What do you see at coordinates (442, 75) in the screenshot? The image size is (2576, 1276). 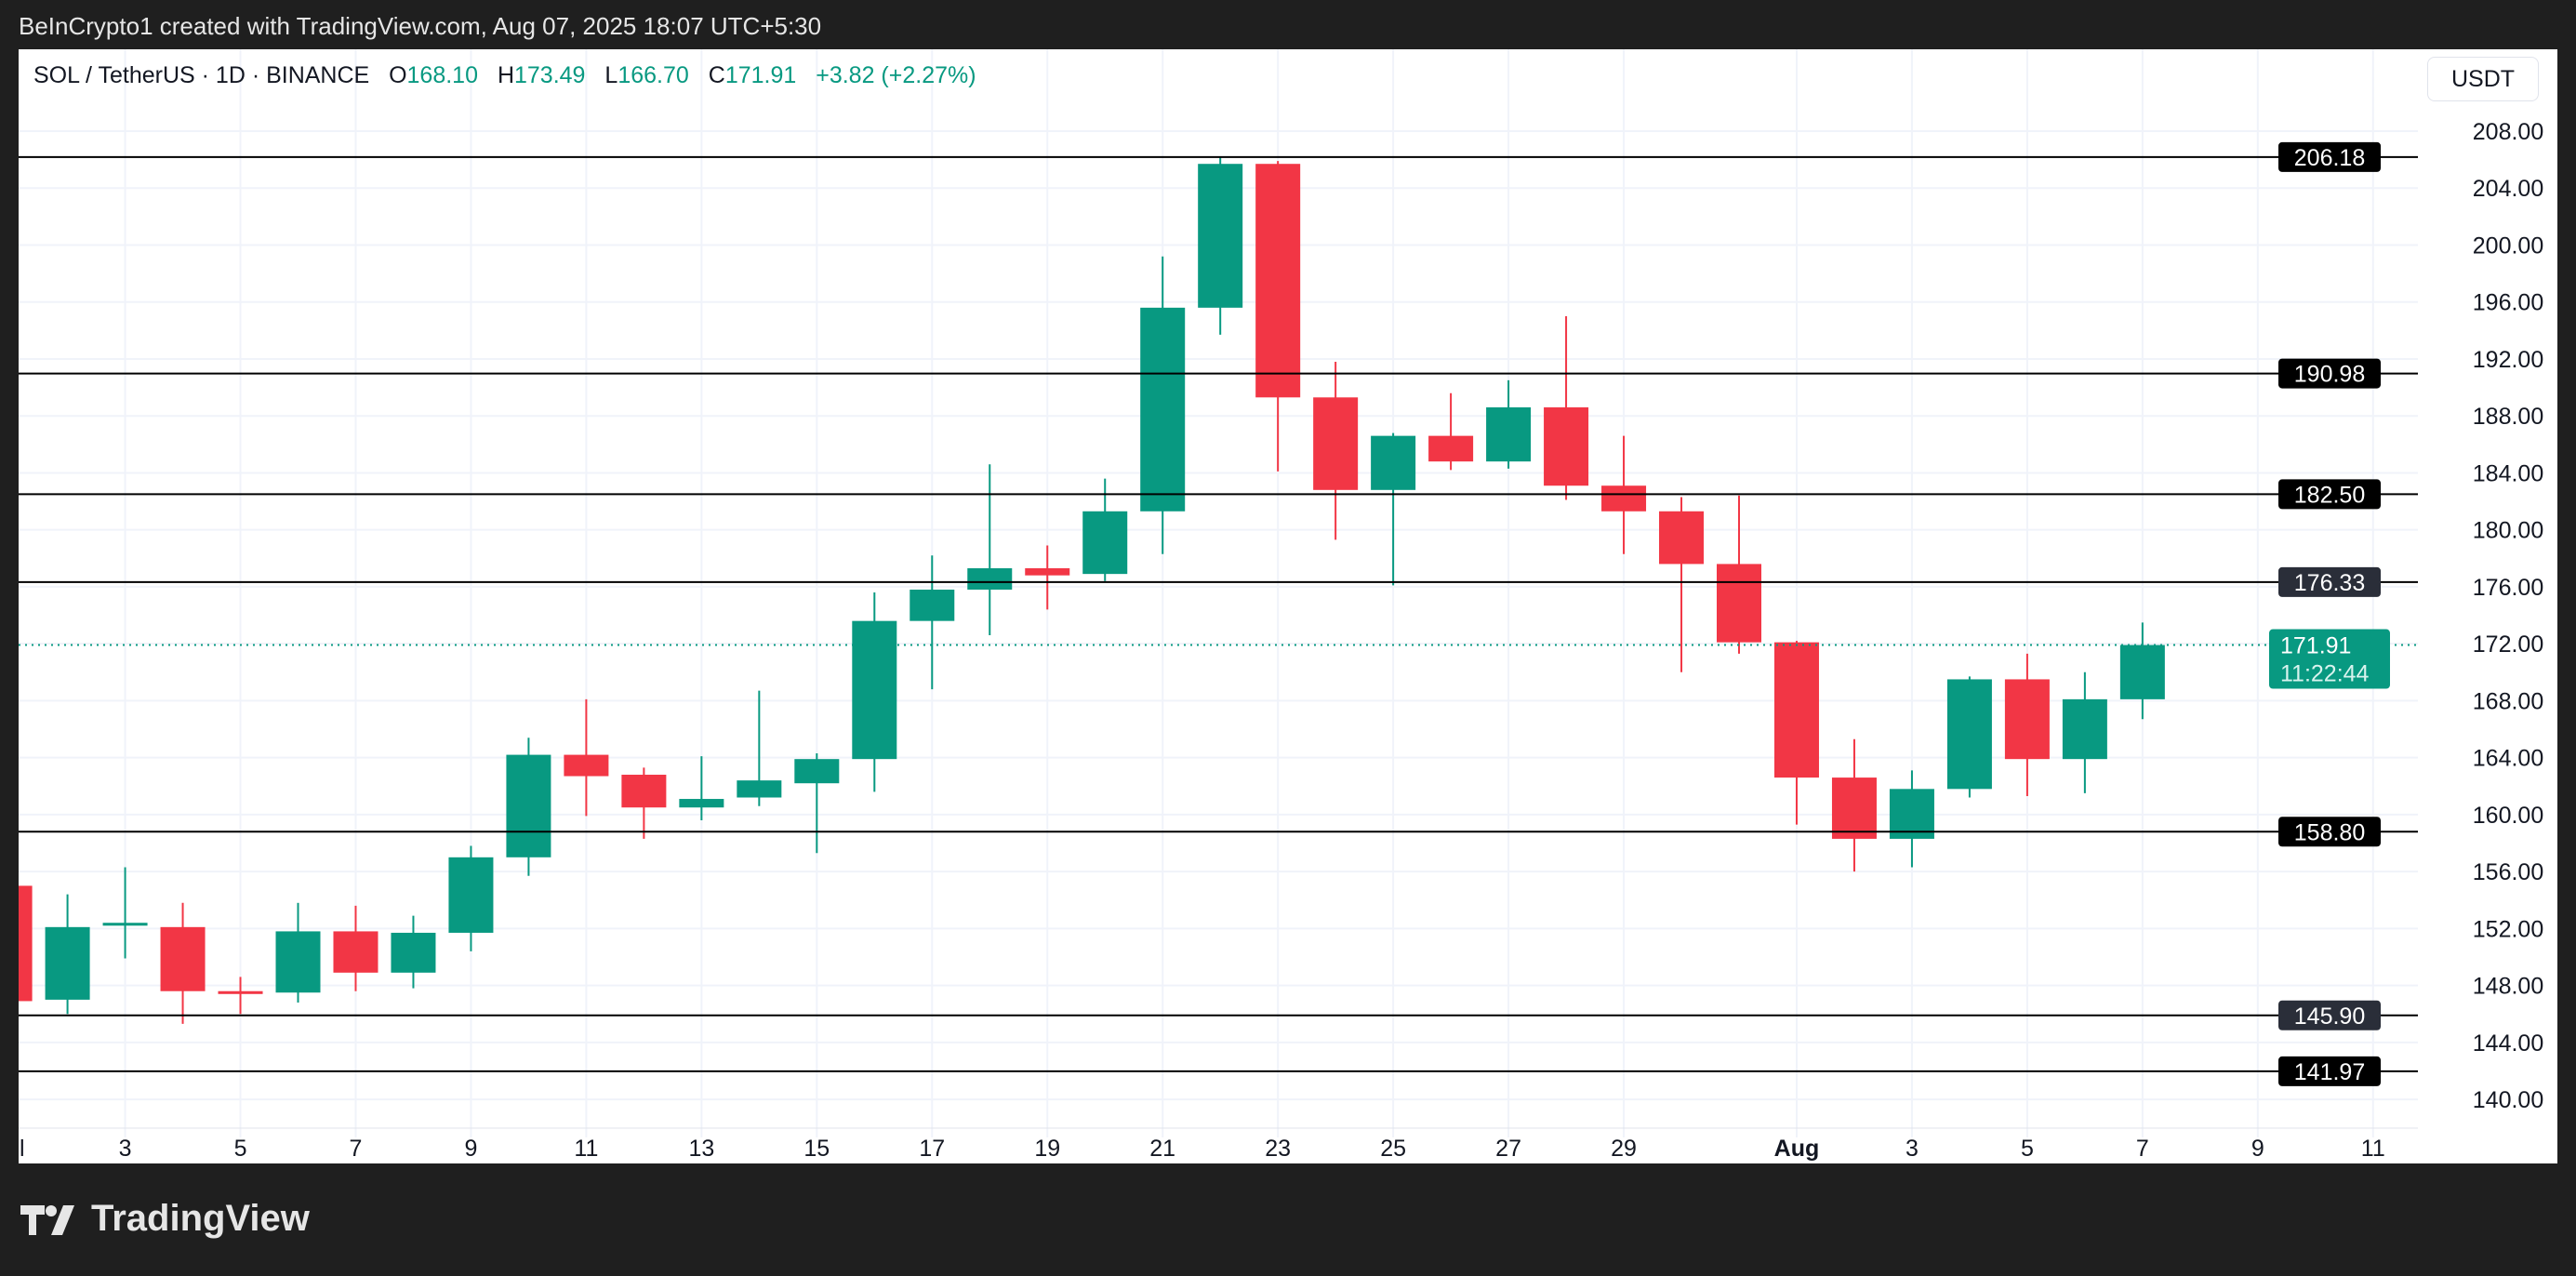 I see `open-value: 168.10` at bounding box center [442, 75].